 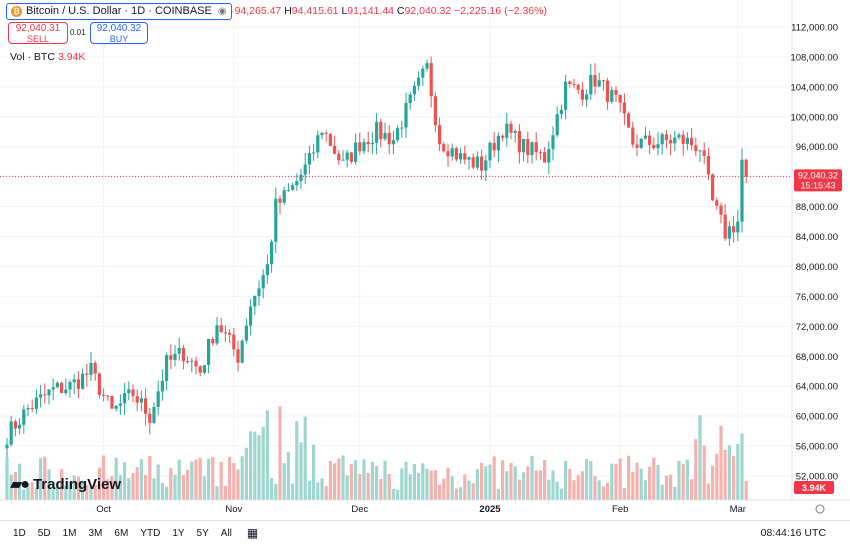 I want to click on tradingview-logo: ▰● TradingView, so click(x=65, y=484).